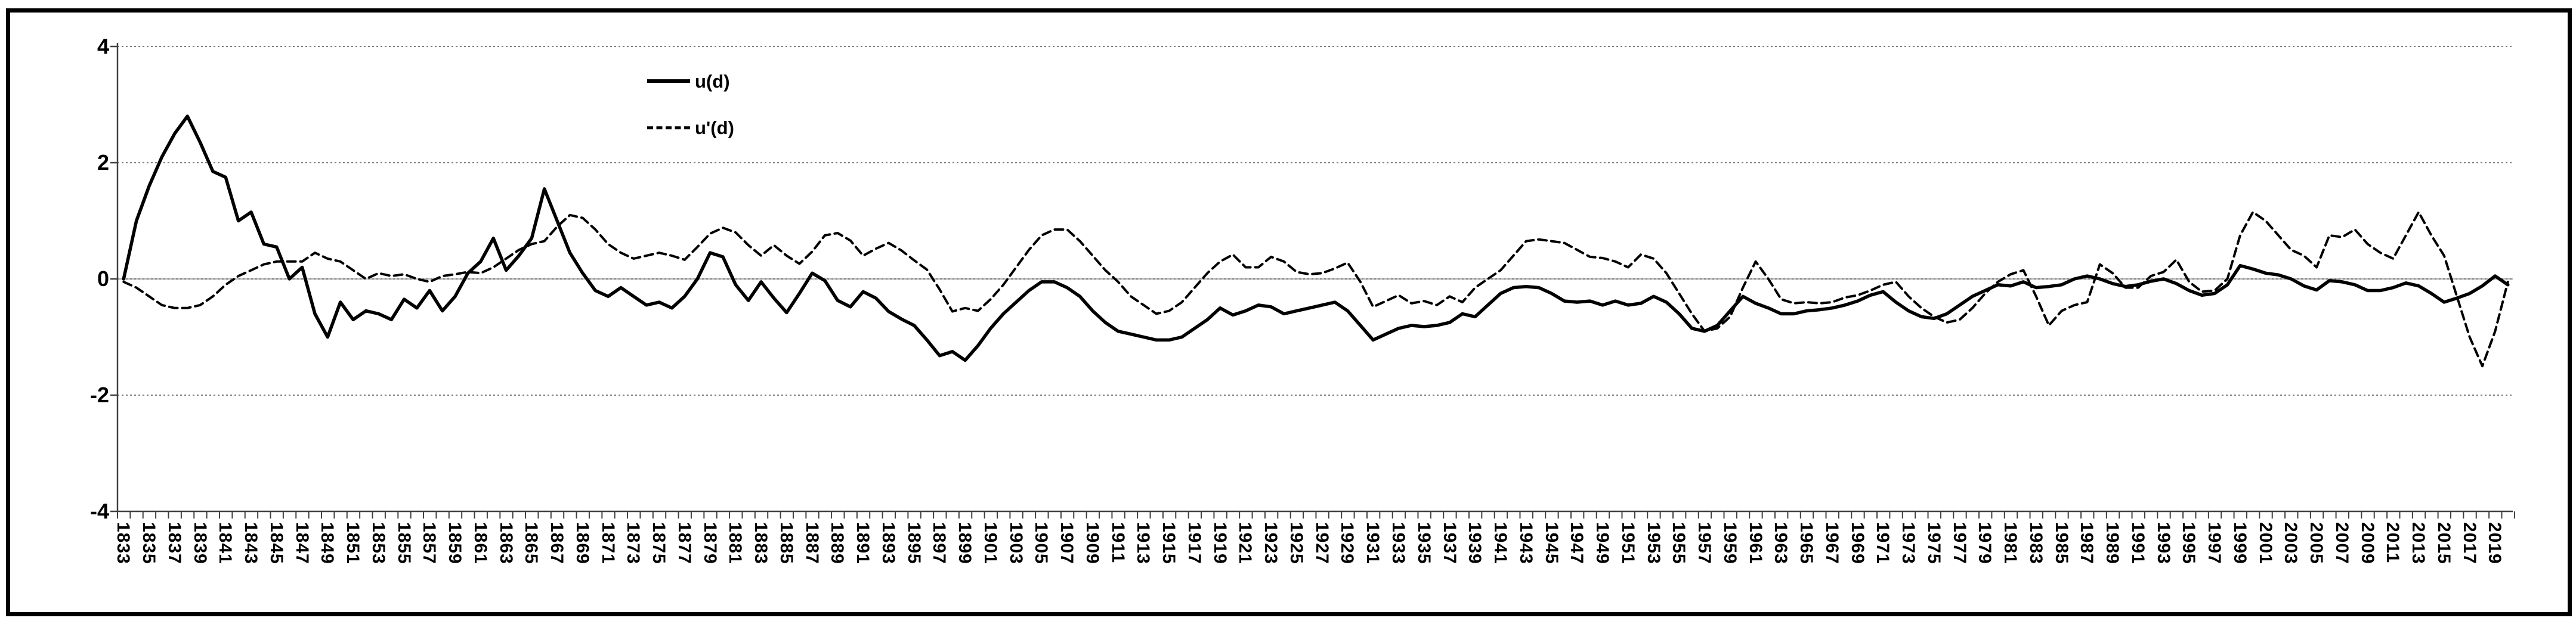 This screenshot has height=627, width=2576. I want to click on x-tick-label-1857: 1857, so click(429, 543).